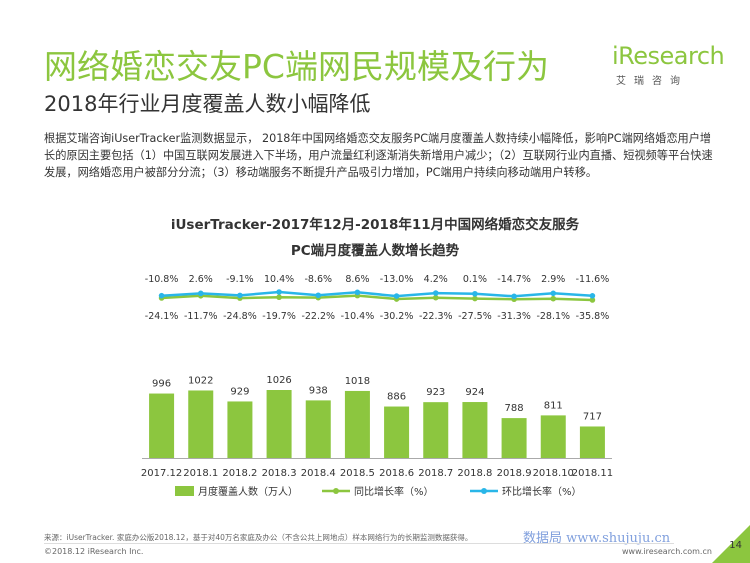  I want to click on line-mom, so click(377, 294).